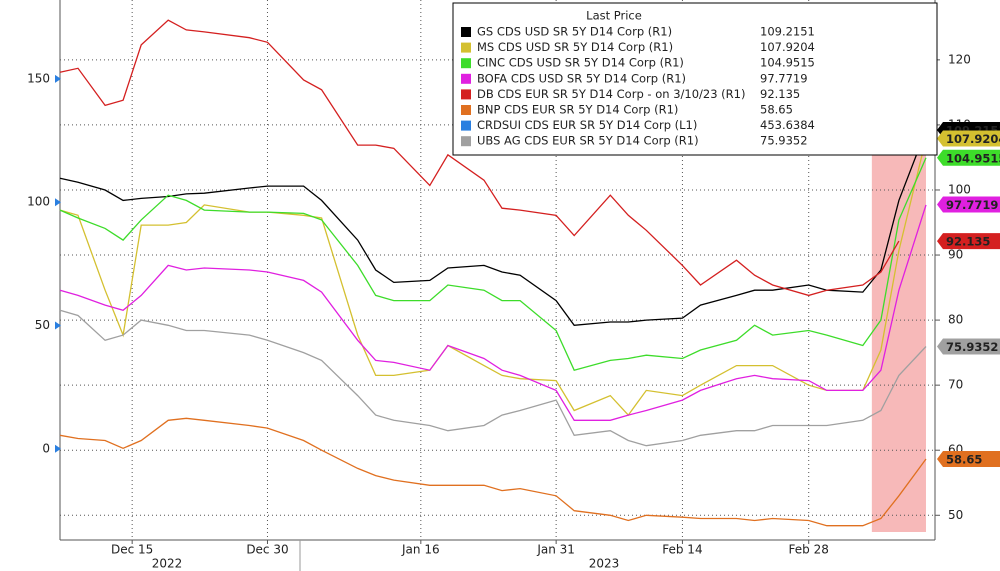 This screenshot has width=1000, height=571. I want to click on legend-label: CRDSUI CDS EUR SR 5Y D14 Corp (L1), so click(587, 125).